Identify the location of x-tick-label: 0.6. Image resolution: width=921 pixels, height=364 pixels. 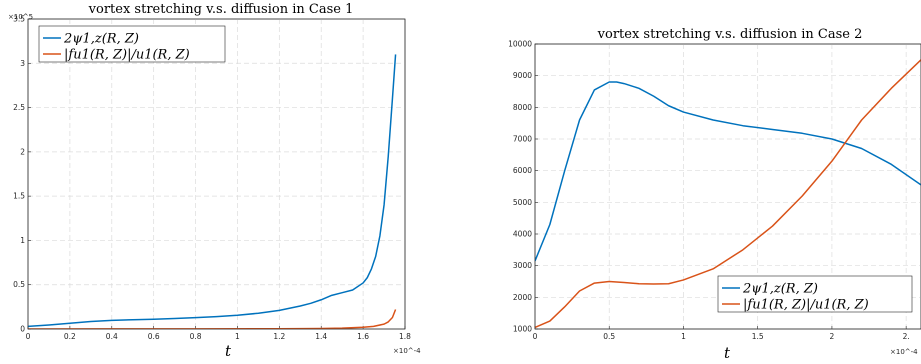
(154, 336).